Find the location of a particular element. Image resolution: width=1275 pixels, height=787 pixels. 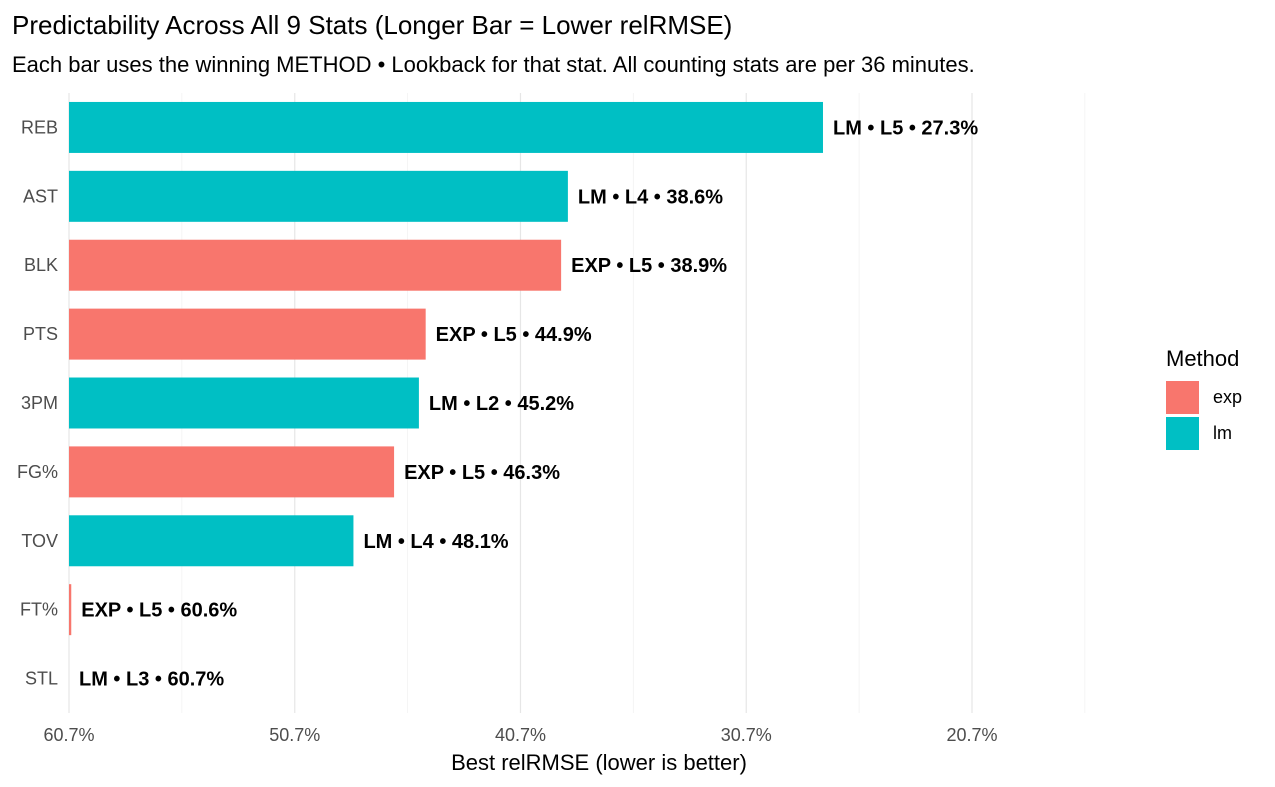

data-label: EXP • L5 • 46.3% is located at coordinates (482, 473).